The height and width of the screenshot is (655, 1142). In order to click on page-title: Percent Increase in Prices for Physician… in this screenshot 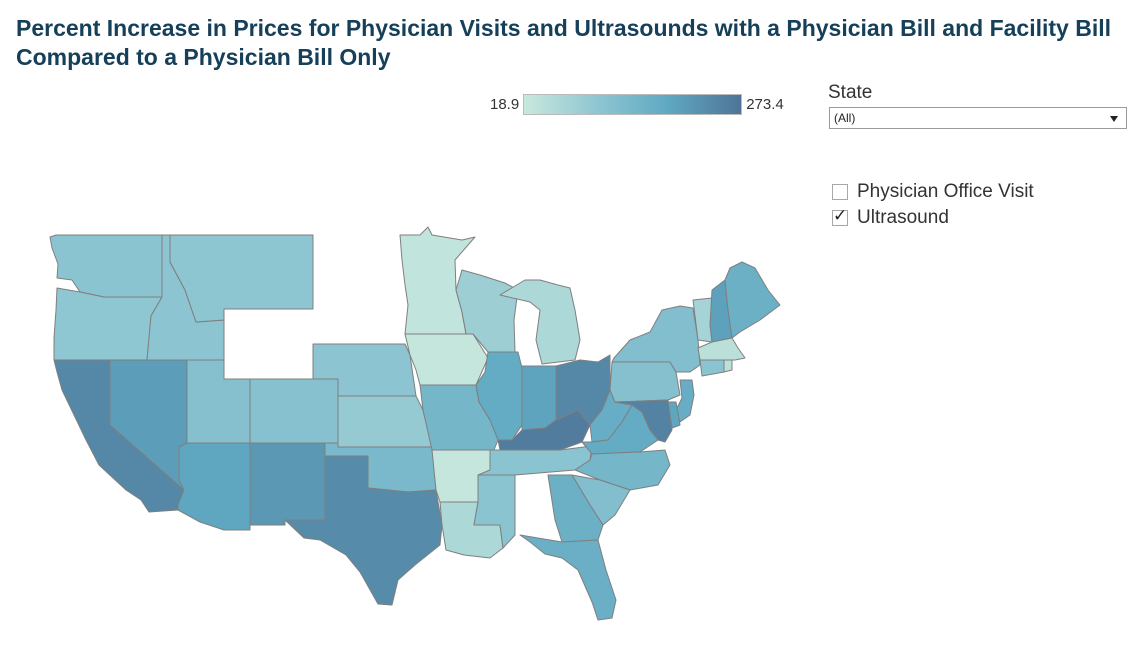, I will do `click(564, 42)`.